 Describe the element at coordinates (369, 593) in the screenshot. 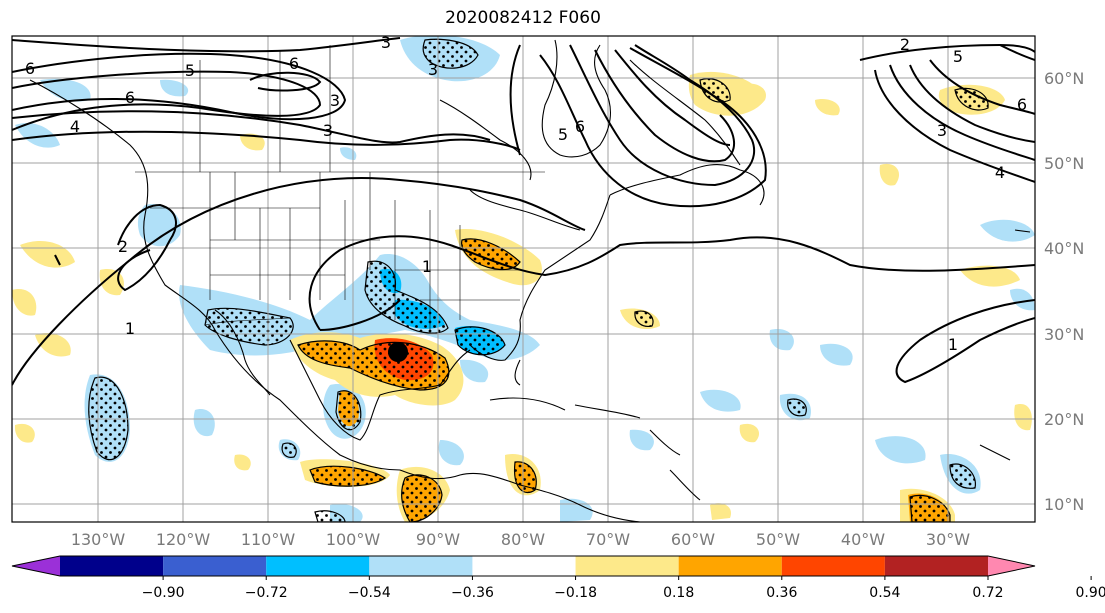

I see `colorbar-tick-label: −0.54` at that location.